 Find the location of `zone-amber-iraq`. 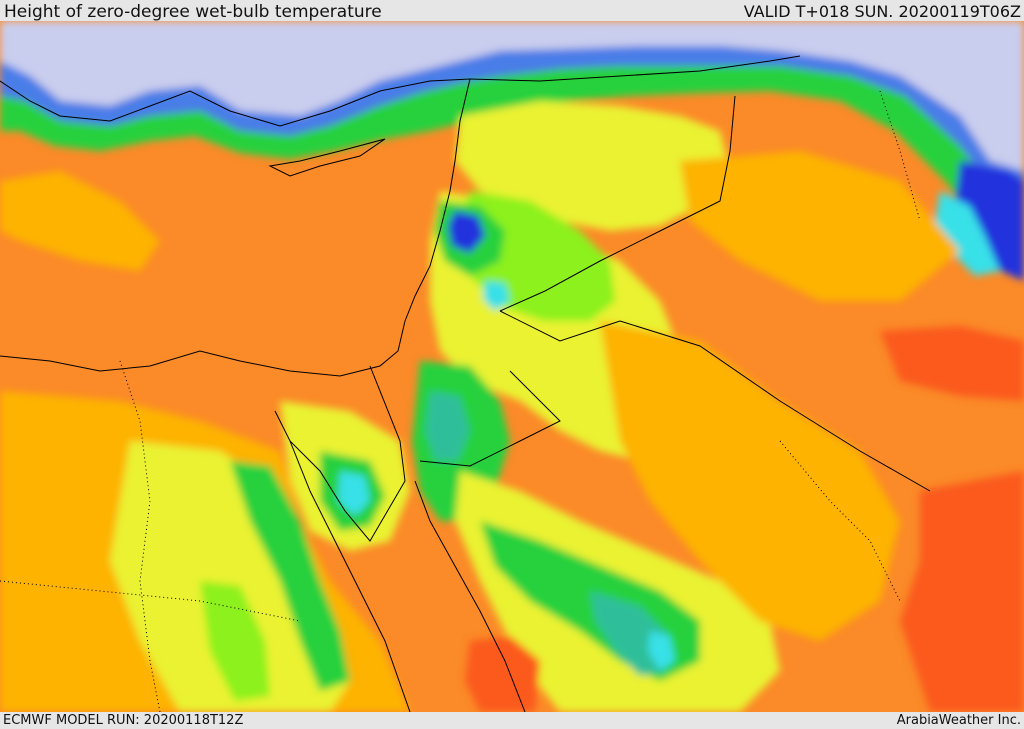

zone-amber-iraq is located at coordinates (820, 226).